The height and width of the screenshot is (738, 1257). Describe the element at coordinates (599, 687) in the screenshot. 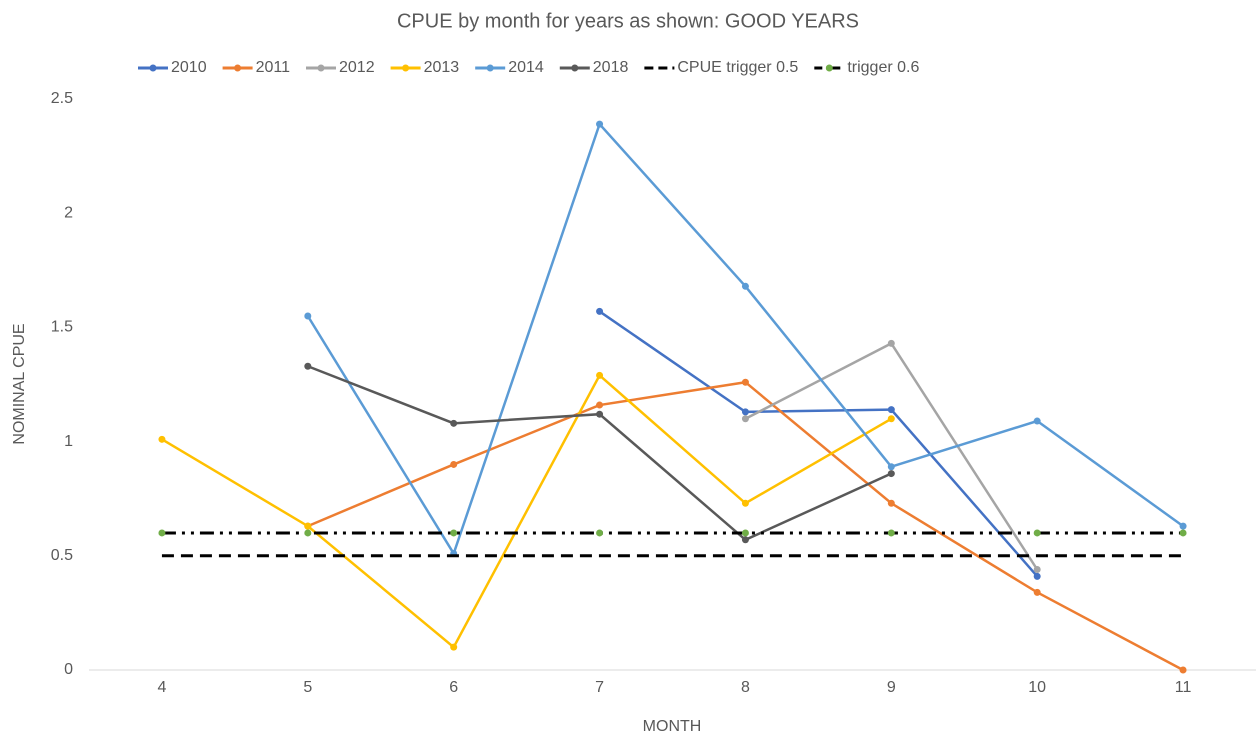

I see `x-tick-label: 7` at that location.